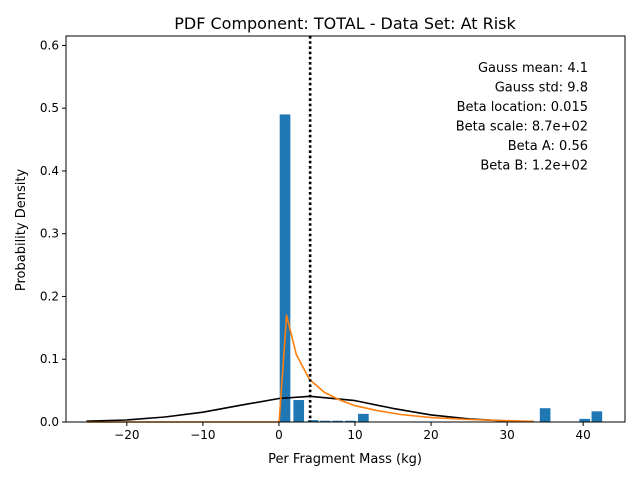 The height and width of the screenshot is (484, 640). What do you see at coordinates (21, 230) in the screenshot?
I see `y-axis-label: Probability Density` at bounding box center [21, 230].